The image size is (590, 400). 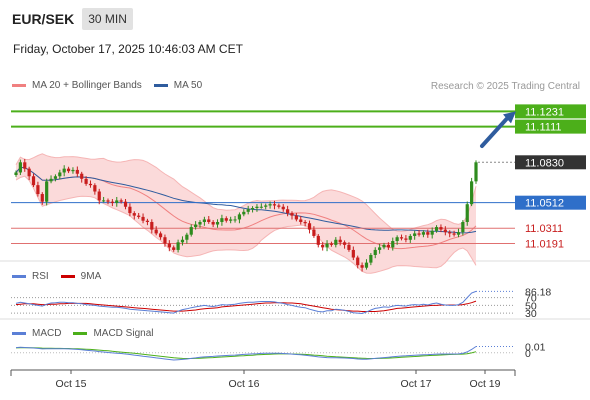 What do you see at coordinates (40, 276) in the screenshot?
I see `legend-label: RSI` at bounding box center [40, 276].